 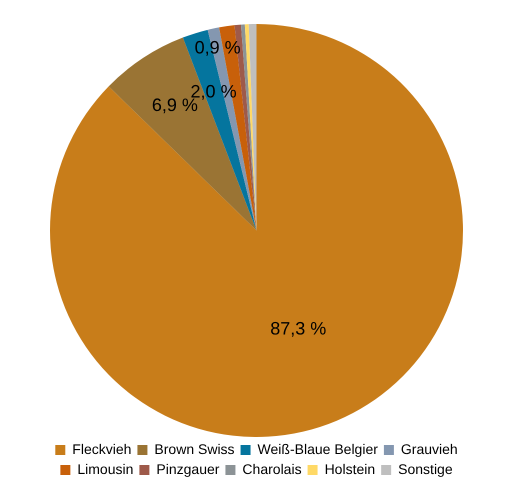 What do you see at coordinates (105, 468) in the screenshot?
I see `legend-label: Limousin` at bounding box center [105, 468].